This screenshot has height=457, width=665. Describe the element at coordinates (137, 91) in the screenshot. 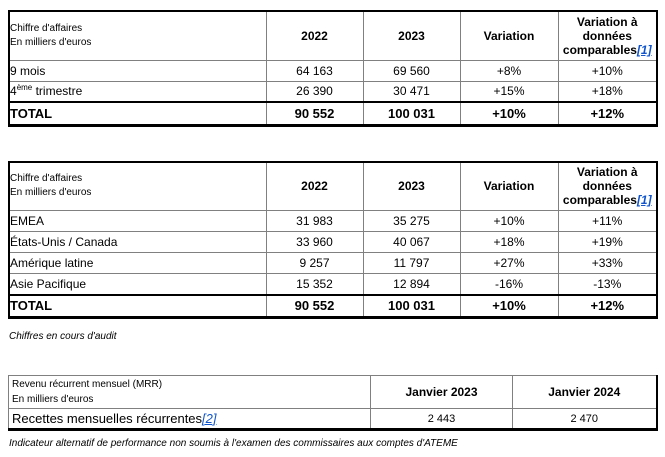

I see `row-label-cell: 4ème trimestre` at that location.